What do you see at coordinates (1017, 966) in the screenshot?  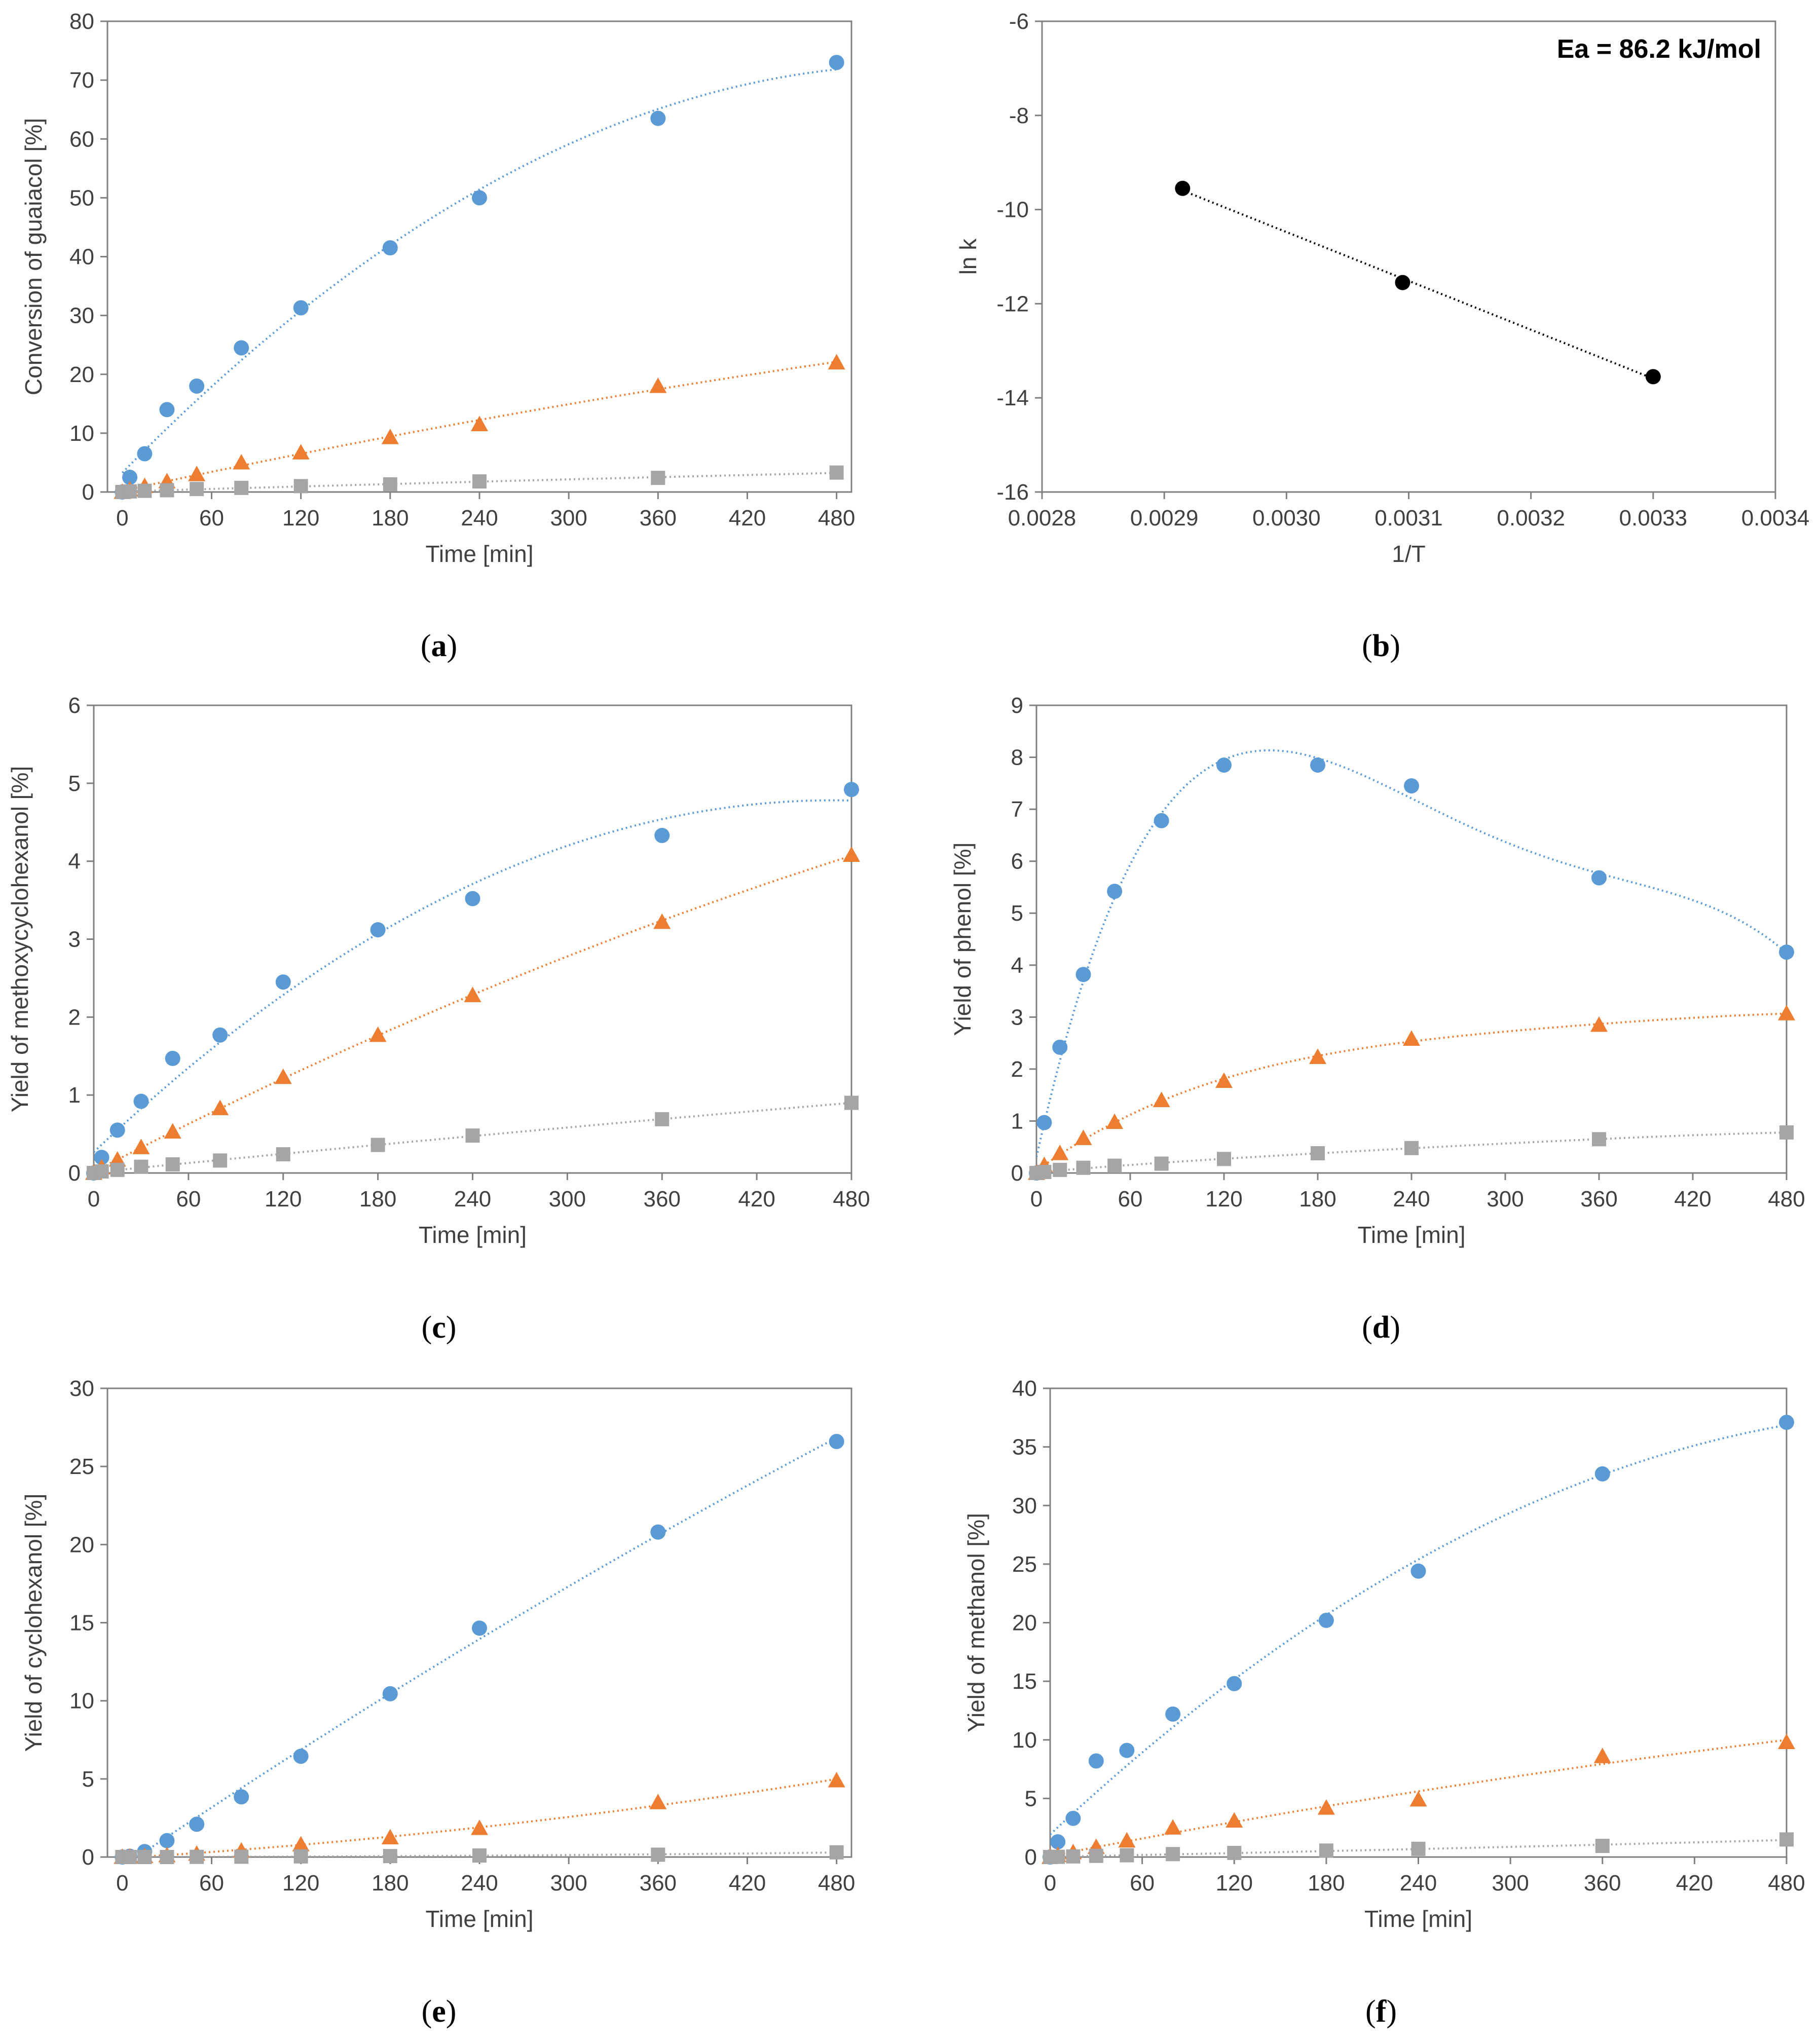 I see `y-tick-label: 4` at bounding box center [1017, 966].